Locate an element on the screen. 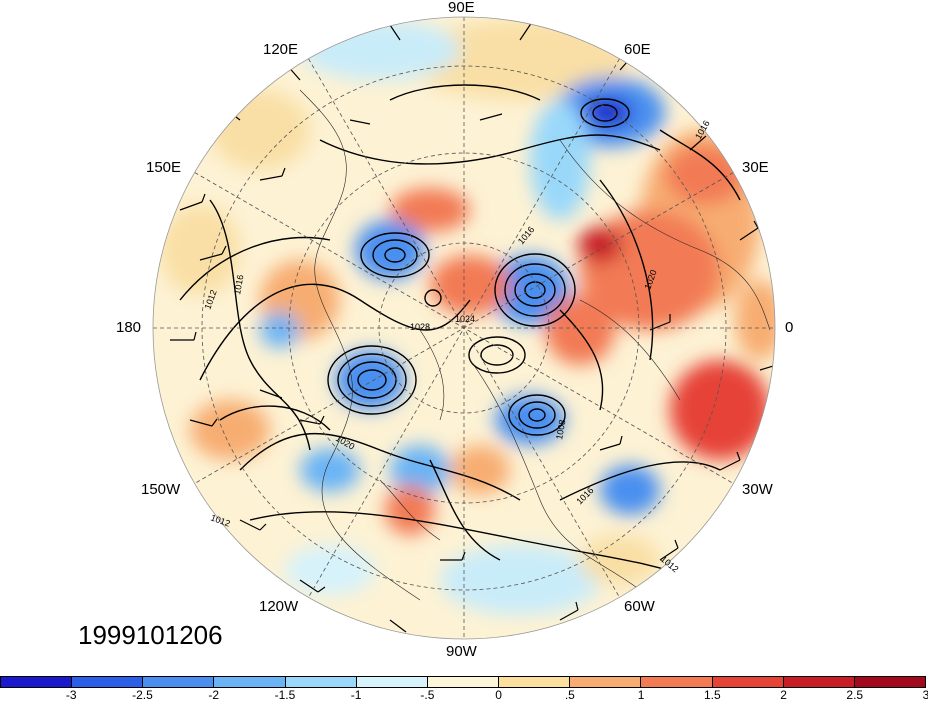  colorbar-tick-label: -2 is located at coordinates (214, 695).